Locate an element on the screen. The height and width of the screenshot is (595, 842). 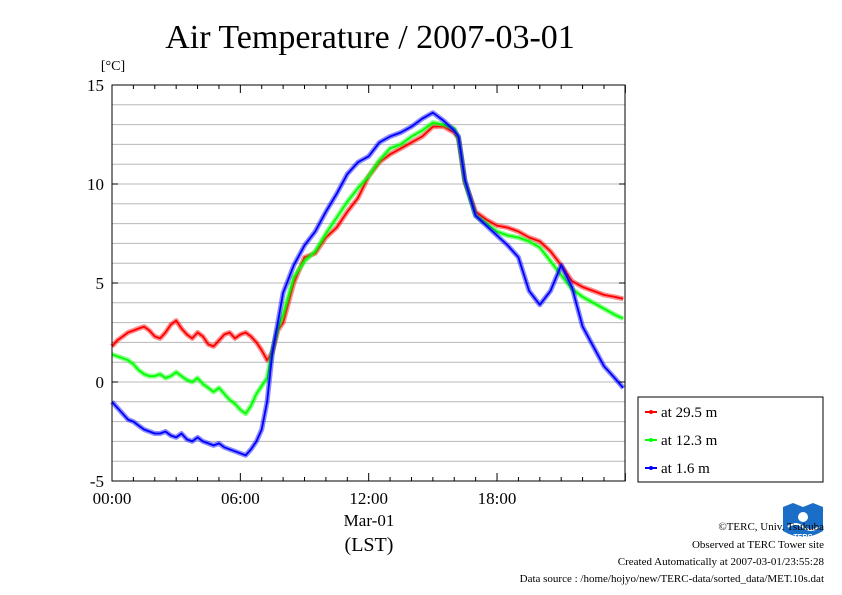
y-axis-label: [°C] is located at coordinates (113, 66).